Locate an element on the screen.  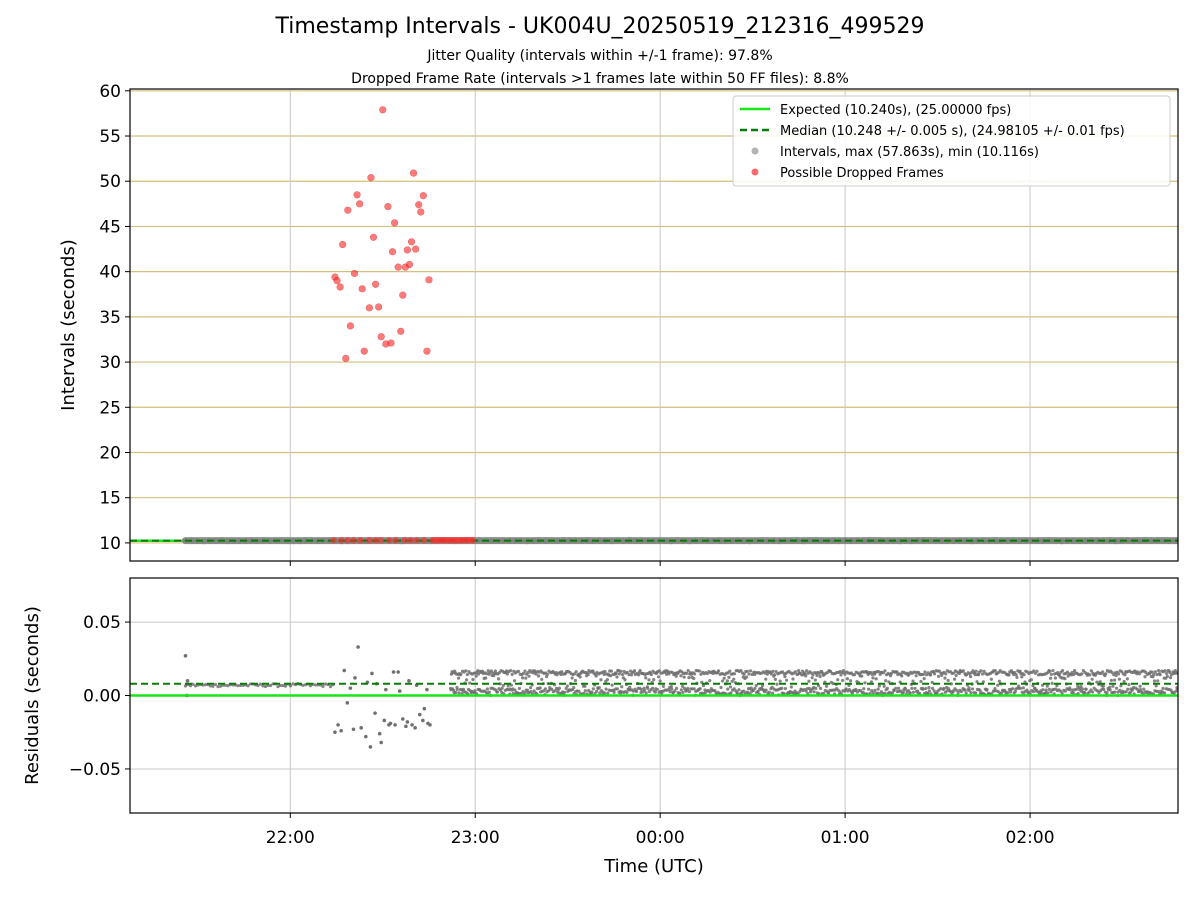
y-tick-label: 55 is located at coordinates (110, 137).